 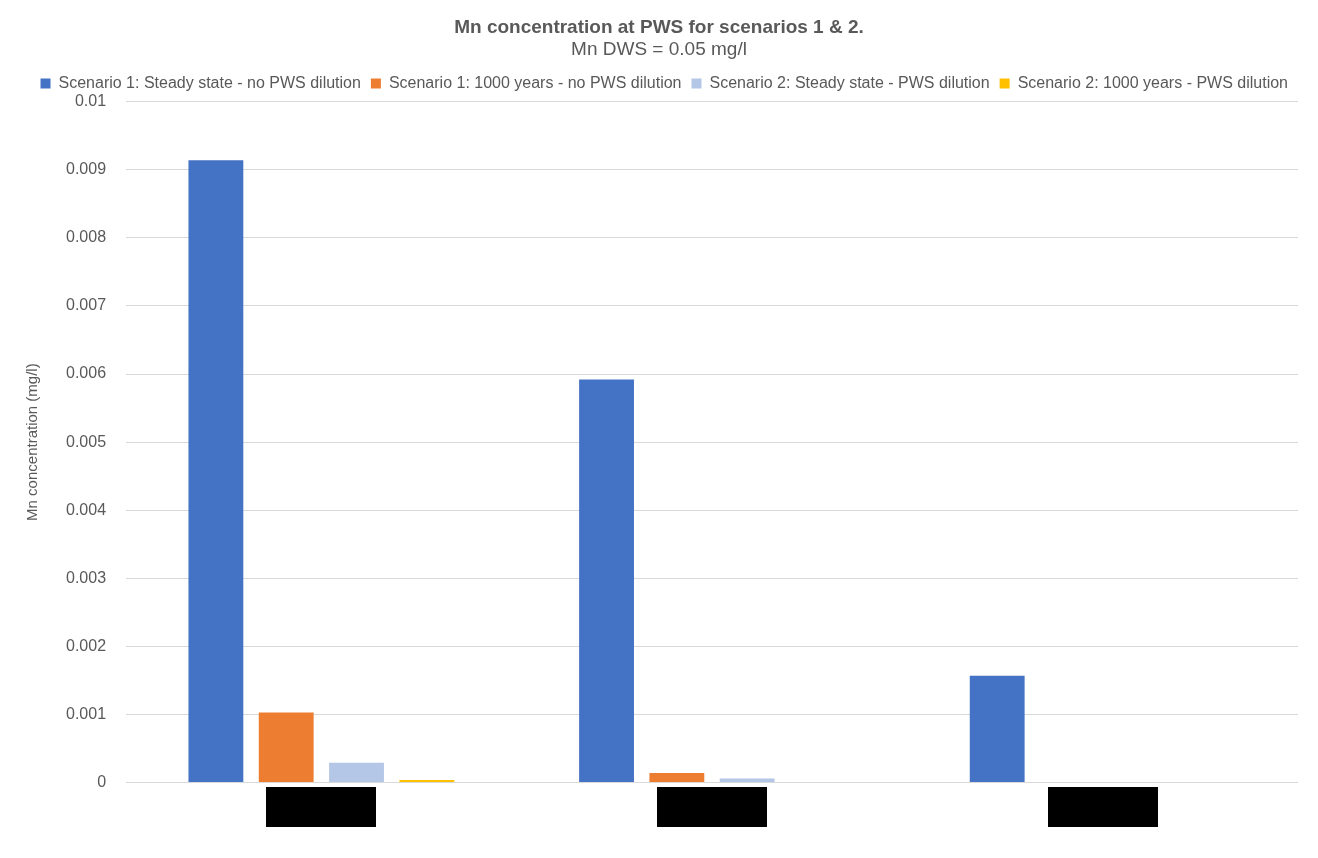 What do you see at coordinates (86, 373) in the screenshot?
I see `y-tick-label: 0.006` at bounding box center [86, 373].